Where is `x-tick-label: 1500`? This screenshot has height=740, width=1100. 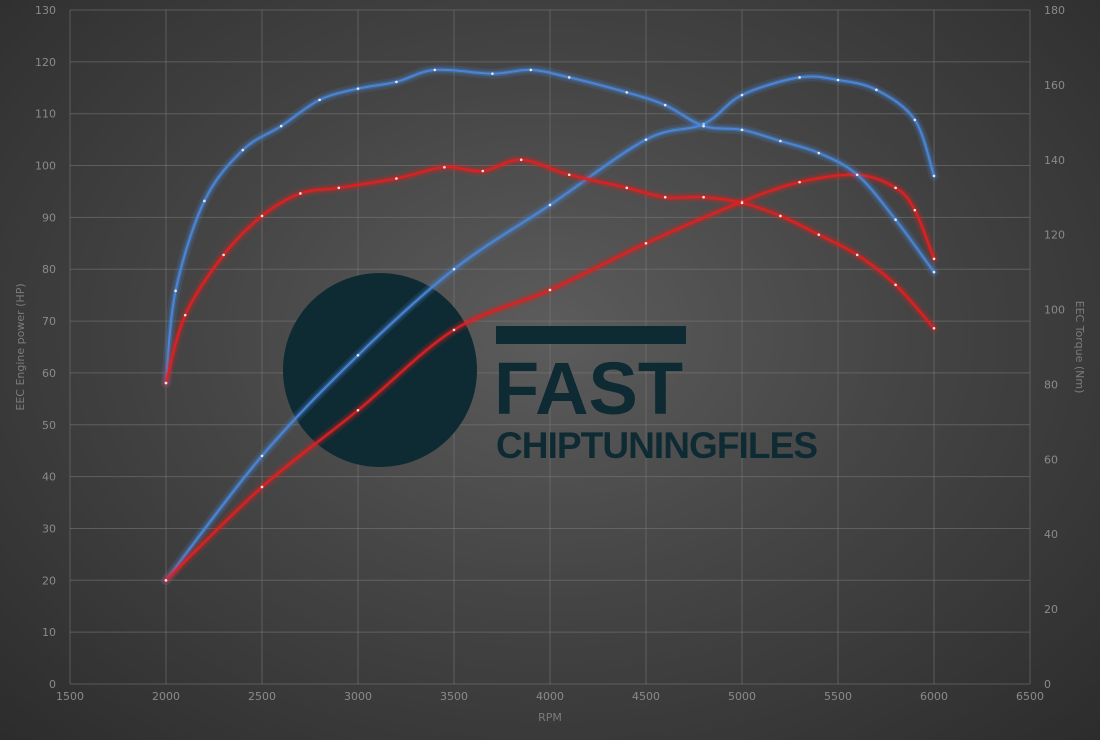 x-tick-label: 1500 is located at coordinates (70, 696).